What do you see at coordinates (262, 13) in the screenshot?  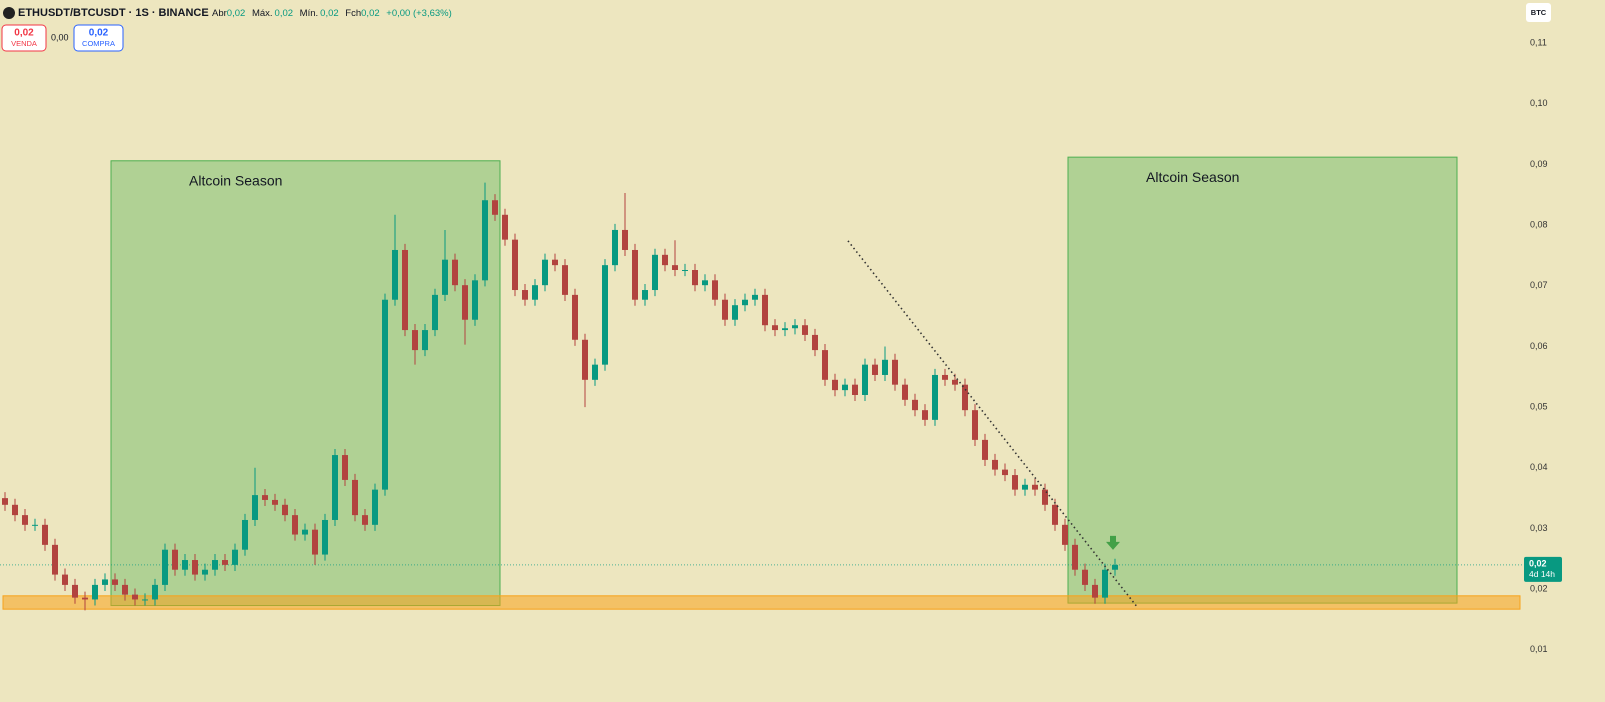 I see `ohlc-label: Máx.` at bounding box center [262, 13].